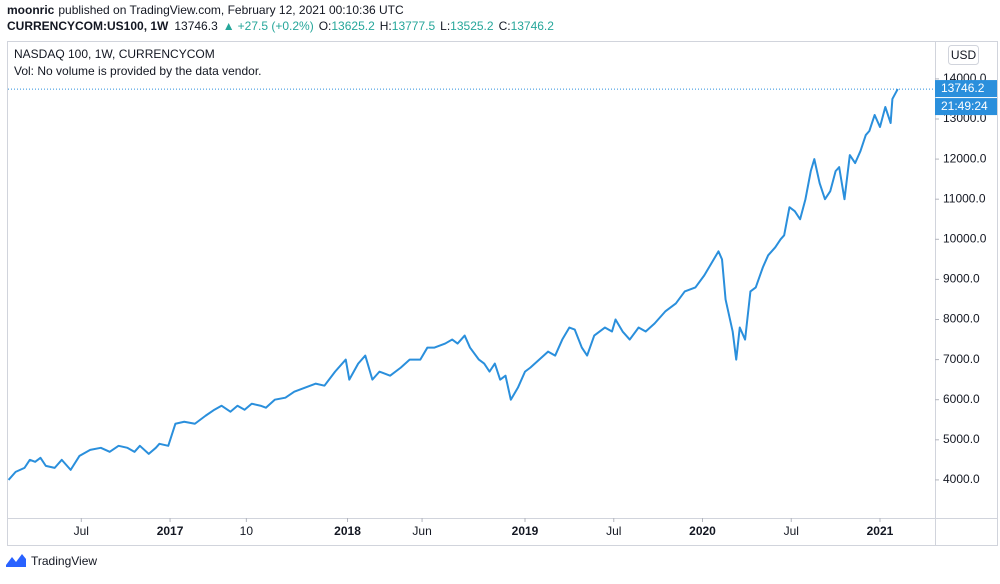 The image size is (1000, 584). Describe the element at coordinates (276, 26) in the screenshot. I see `change: +27.5 (+0.2%)` at that location.